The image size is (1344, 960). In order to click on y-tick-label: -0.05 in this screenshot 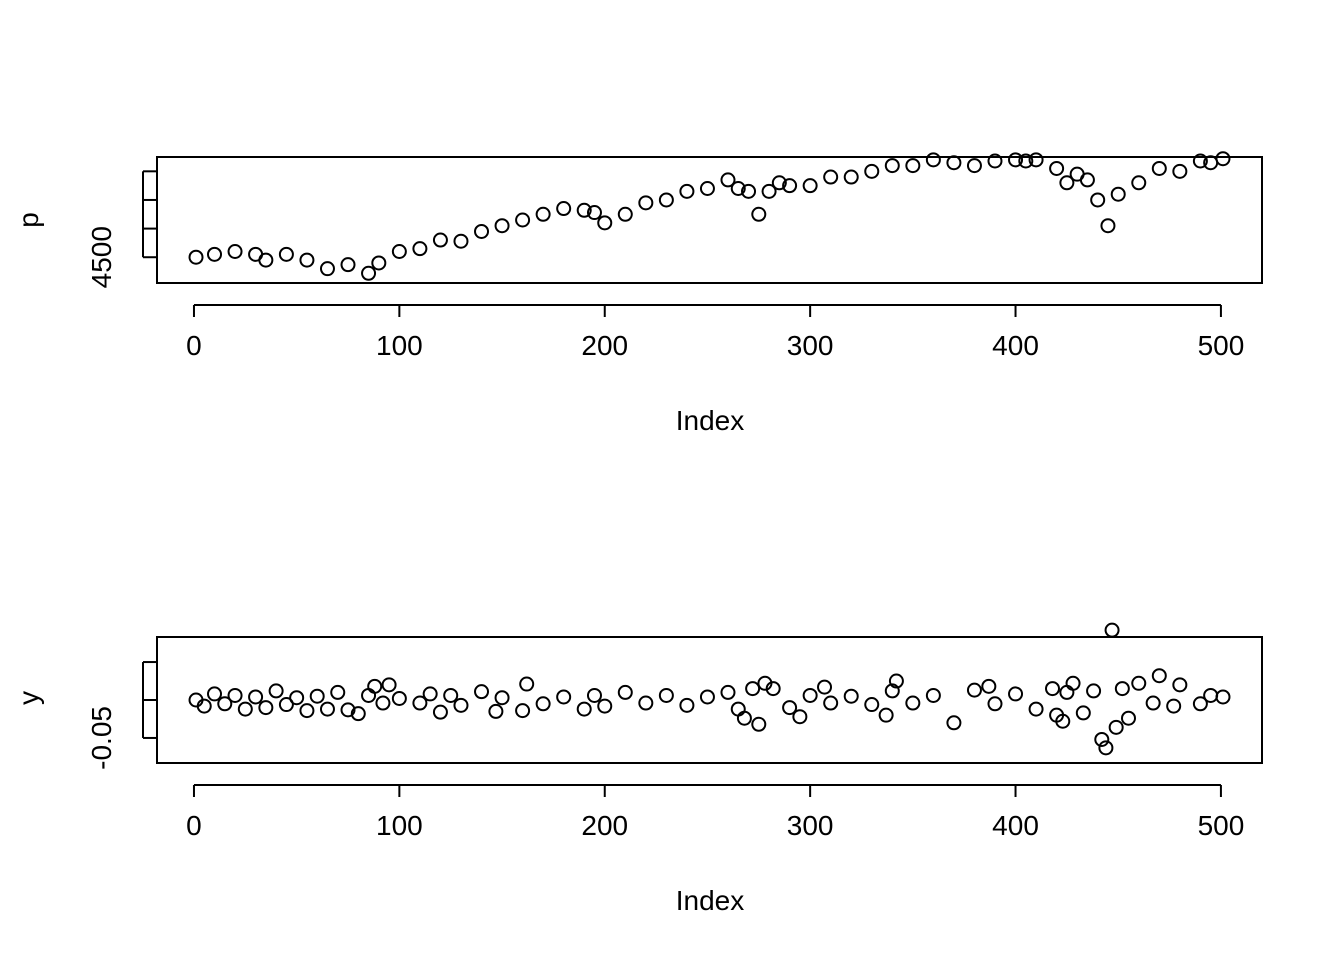, I will do `click(101, 738)`.